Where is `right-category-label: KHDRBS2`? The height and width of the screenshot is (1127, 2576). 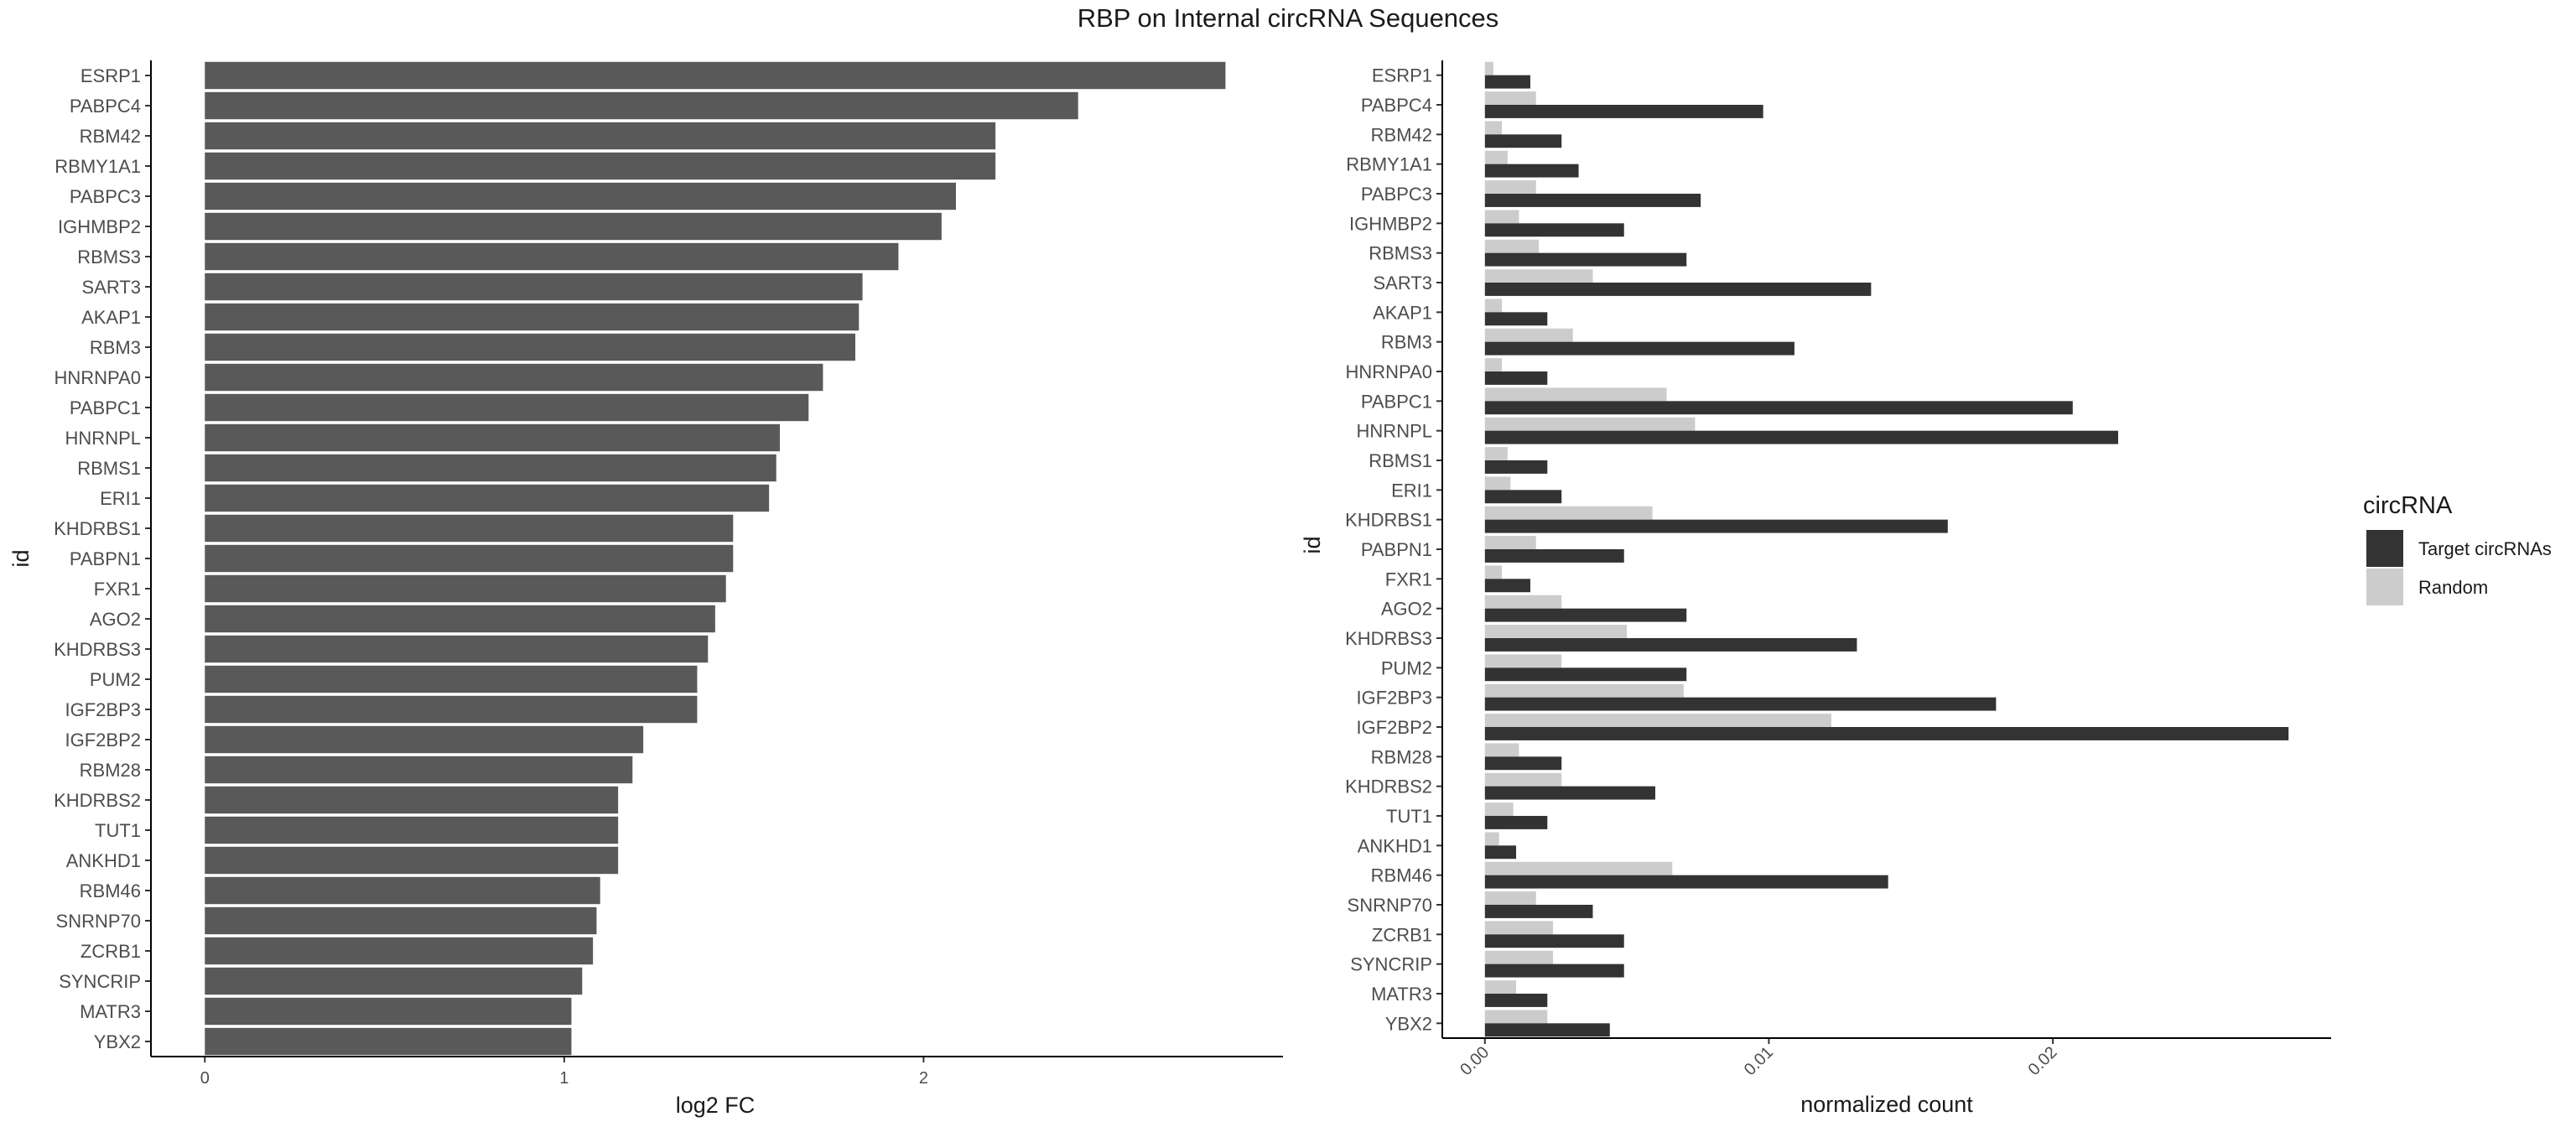 right-category-label: KHDRBS2 is located at coordinates (1388, 786).